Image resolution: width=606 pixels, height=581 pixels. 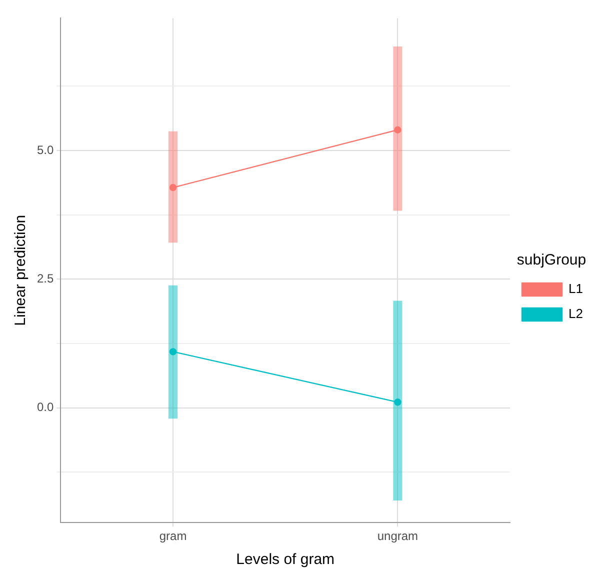 I want to click on y-tick-label: 5.0, so click(x=45, y=149).